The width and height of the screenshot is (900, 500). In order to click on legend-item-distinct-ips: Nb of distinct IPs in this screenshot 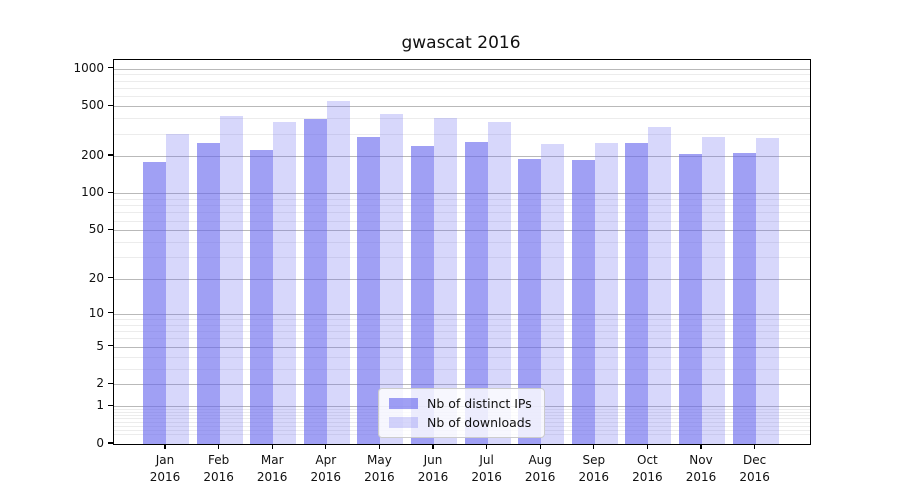, I will do `click(461, 403)`.